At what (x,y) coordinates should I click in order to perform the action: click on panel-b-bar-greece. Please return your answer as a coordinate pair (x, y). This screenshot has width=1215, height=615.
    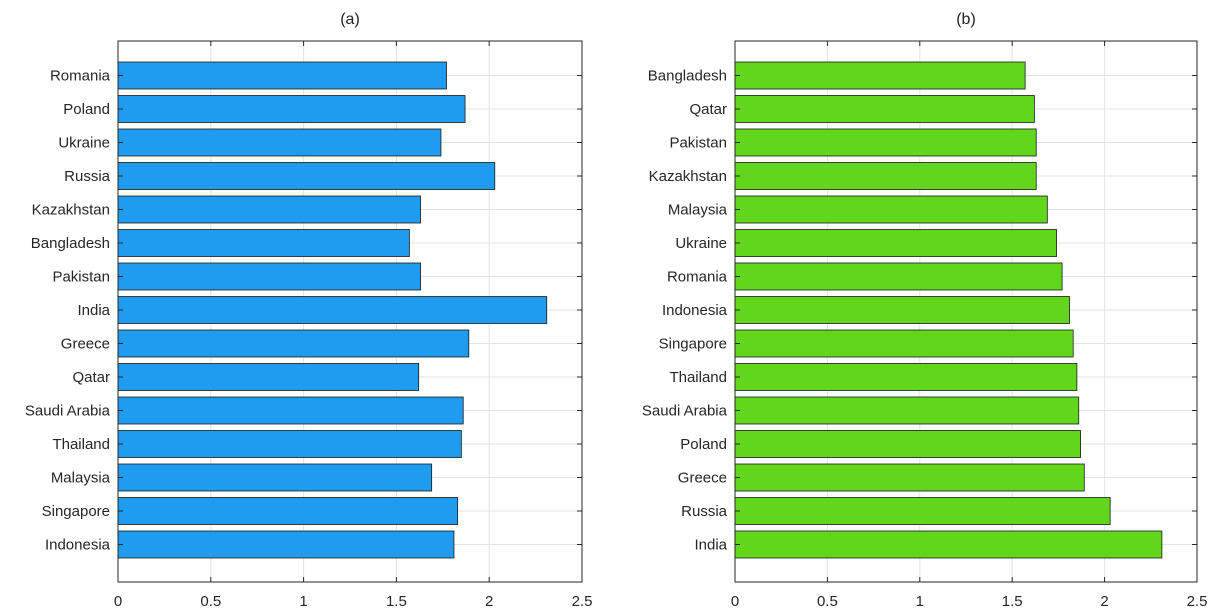
    Looking at the image, I should click on (909, 477).